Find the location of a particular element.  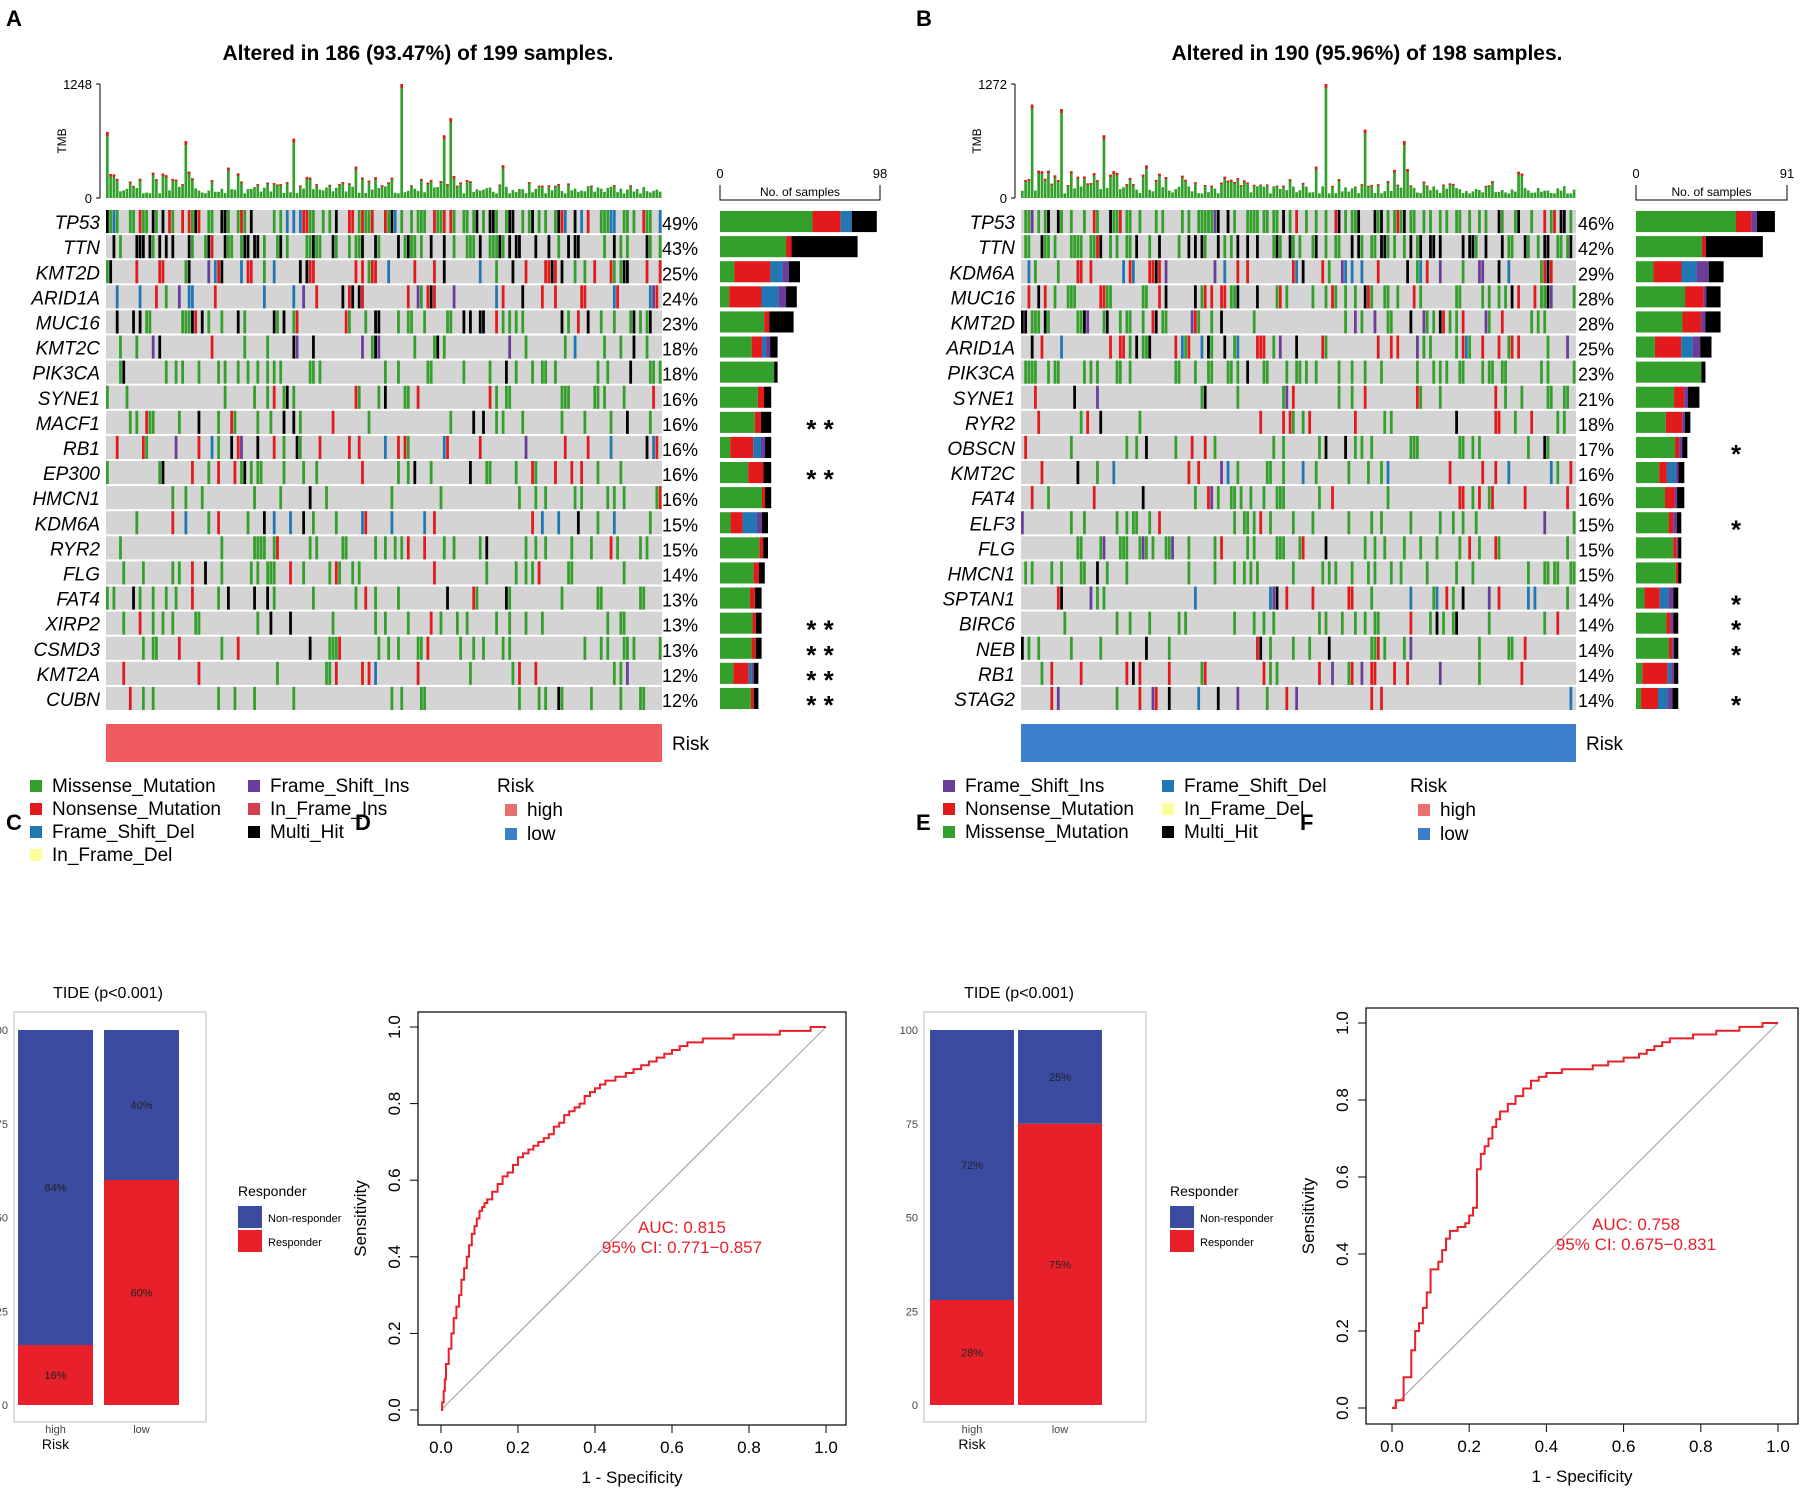

tide-ytick: 75 is located at coordinates (4, 1125).